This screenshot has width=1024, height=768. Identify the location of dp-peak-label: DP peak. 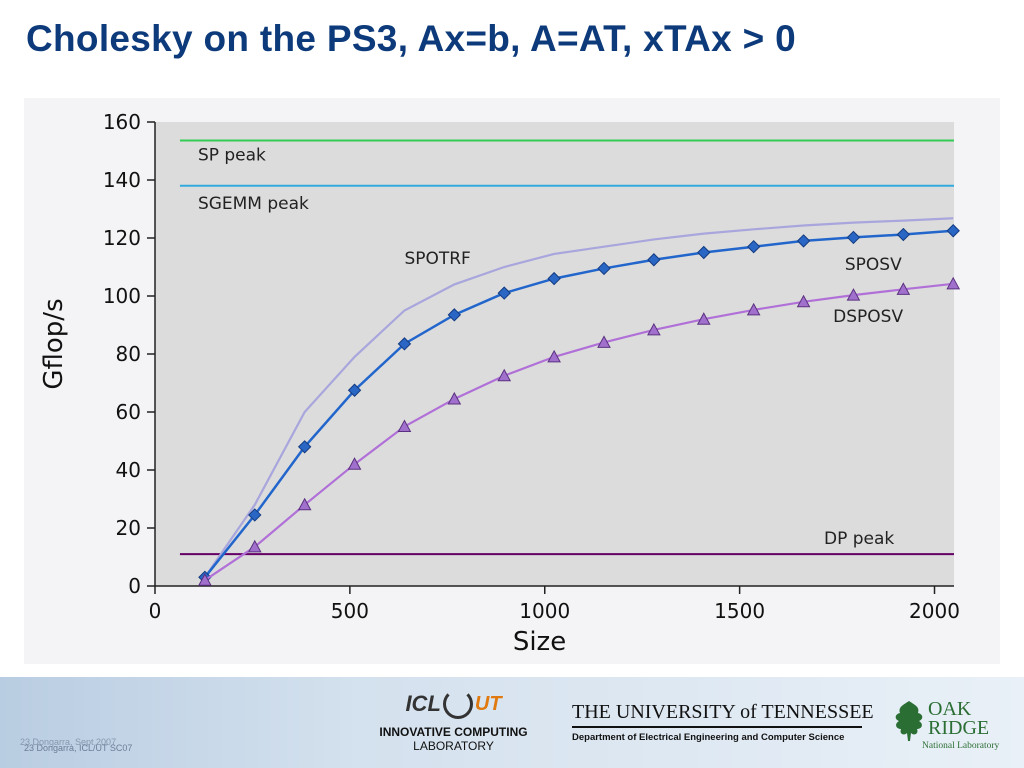
(859, 539).